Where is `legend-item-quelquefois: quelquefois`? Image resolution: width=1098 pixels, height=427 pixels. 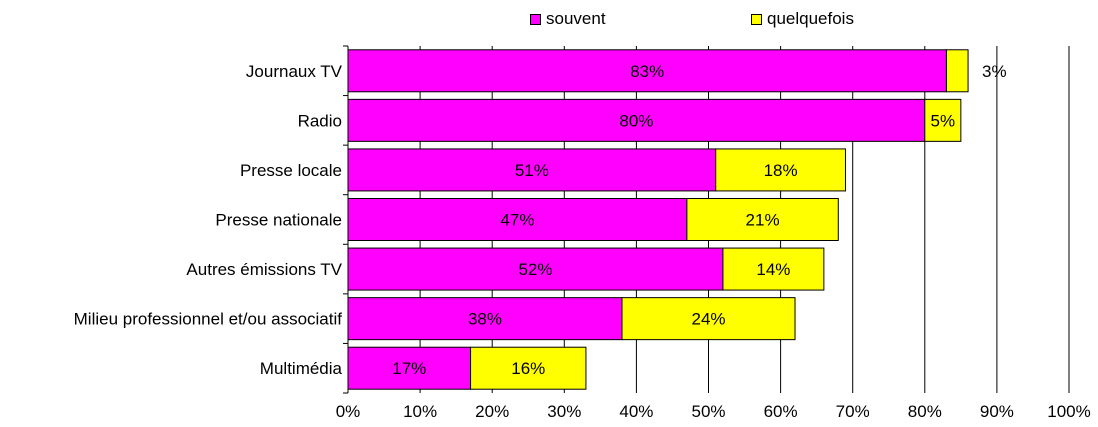
legend-item-quelquefois: quelquefois is located at coordinates (802, 19).